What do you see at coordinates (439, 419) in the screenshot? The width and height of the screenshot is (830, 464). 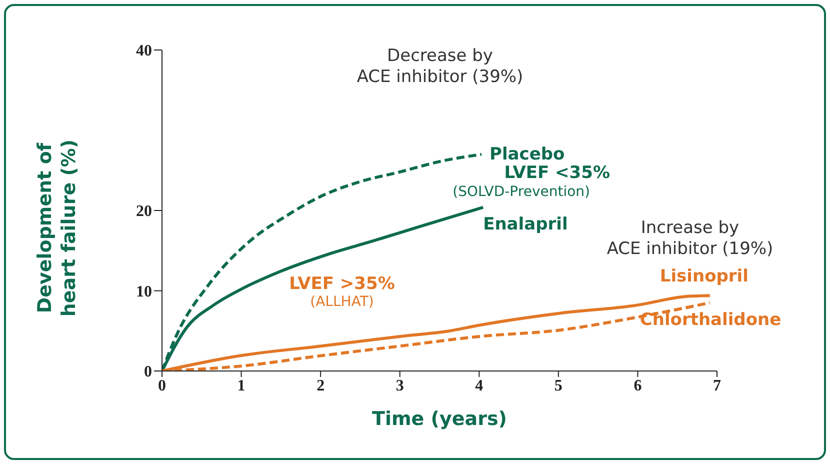 I see `x-axis-title: Time (years)` at bounding box center [439, 419].